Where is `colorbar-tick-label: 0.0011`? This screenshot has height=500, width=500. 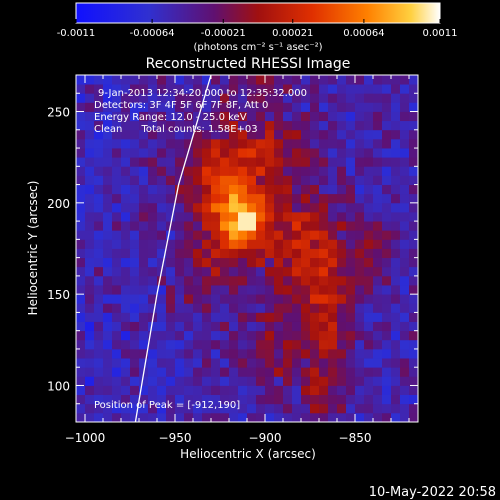 colorbar-tick-label: 0.0011 is located at coordinates (440, 33).